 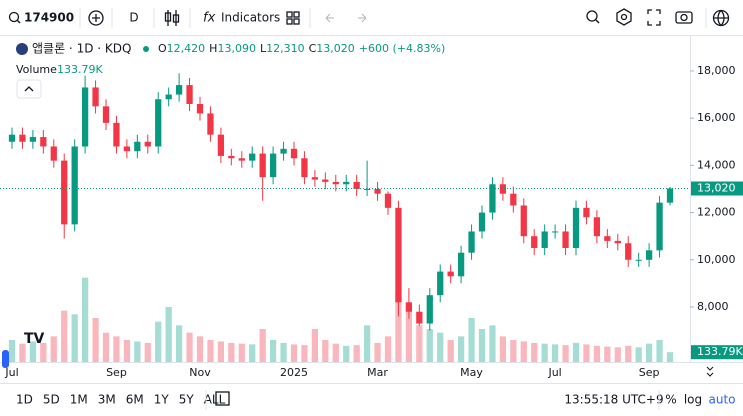 I want to click on volume-legend-name: Volume, so click(x=36, y=69).